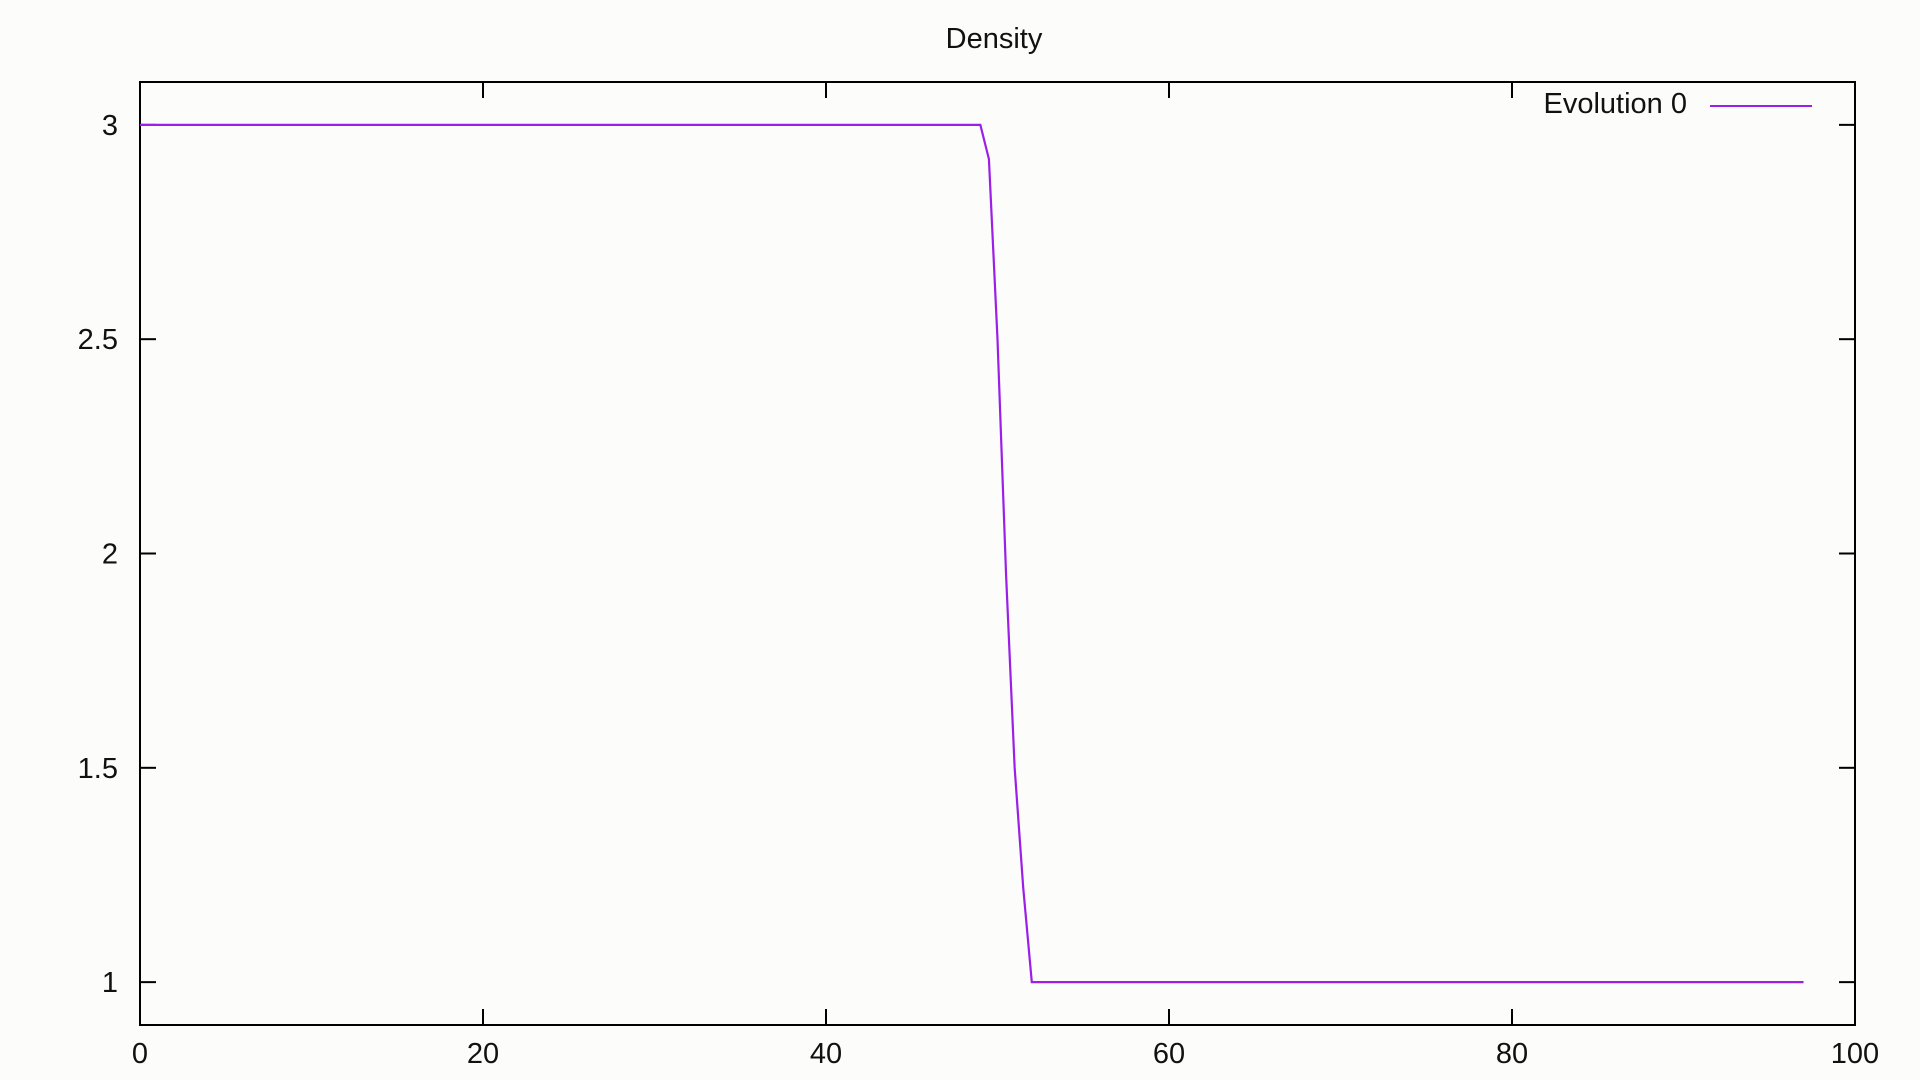 The image size is (1920, 1080). Describe the element at coordinates (826, 1054) in the screenshot. I see `x-tick-label-2: 40` at that location.